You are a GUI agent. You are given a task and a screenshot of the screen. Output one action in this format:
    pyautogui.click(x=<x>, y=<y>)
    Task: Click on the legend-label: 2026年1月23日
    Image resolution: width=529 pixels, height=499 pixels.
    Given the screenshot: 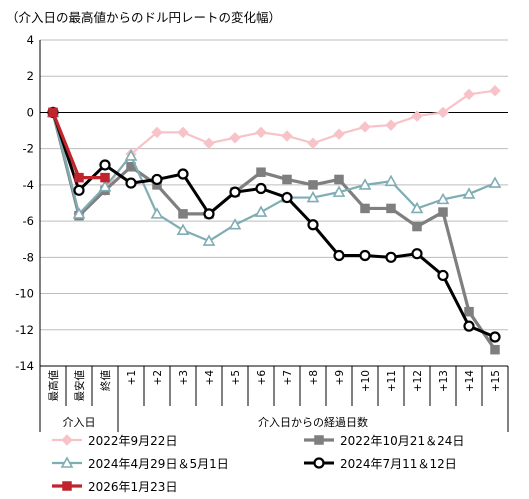 What is the action you would take?
    pyautogui.click(x=132, y=487)
    